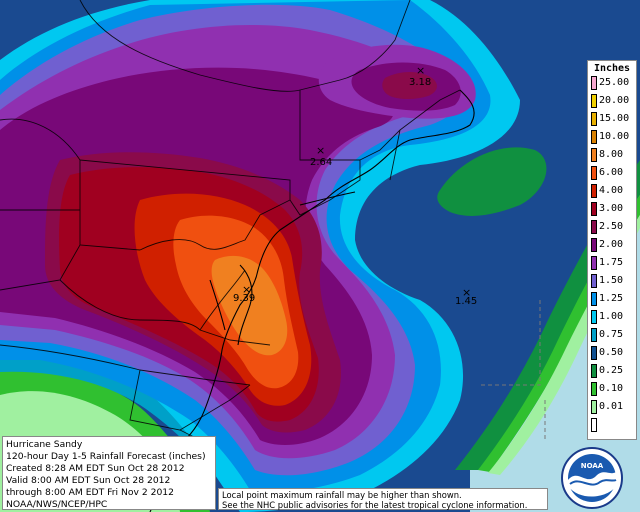  What do you see at coordinates (513, 370) in the screenshot?
I see `dashed-boundary-lines` at bounding box center [513, 370].